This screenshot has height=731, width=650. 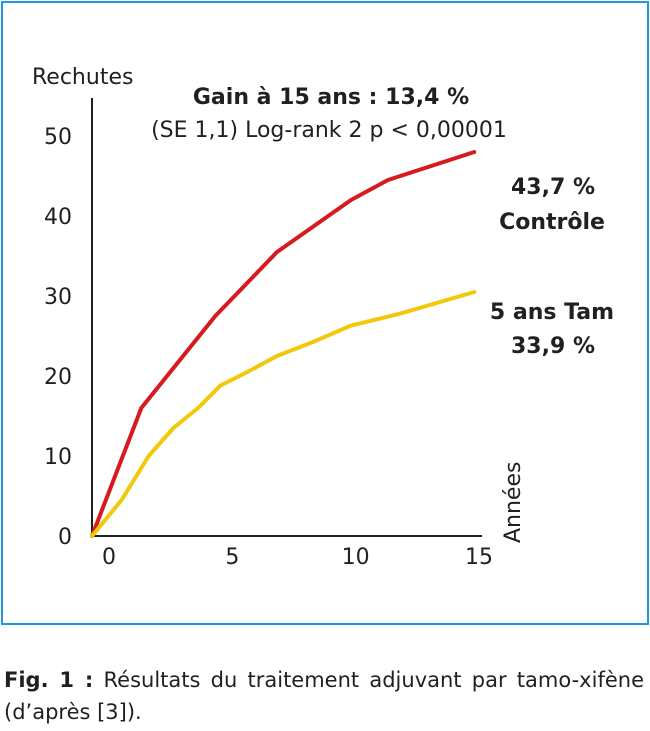 I want to click on caption-label: Fig. 1 :, so click(x=49, y=680).